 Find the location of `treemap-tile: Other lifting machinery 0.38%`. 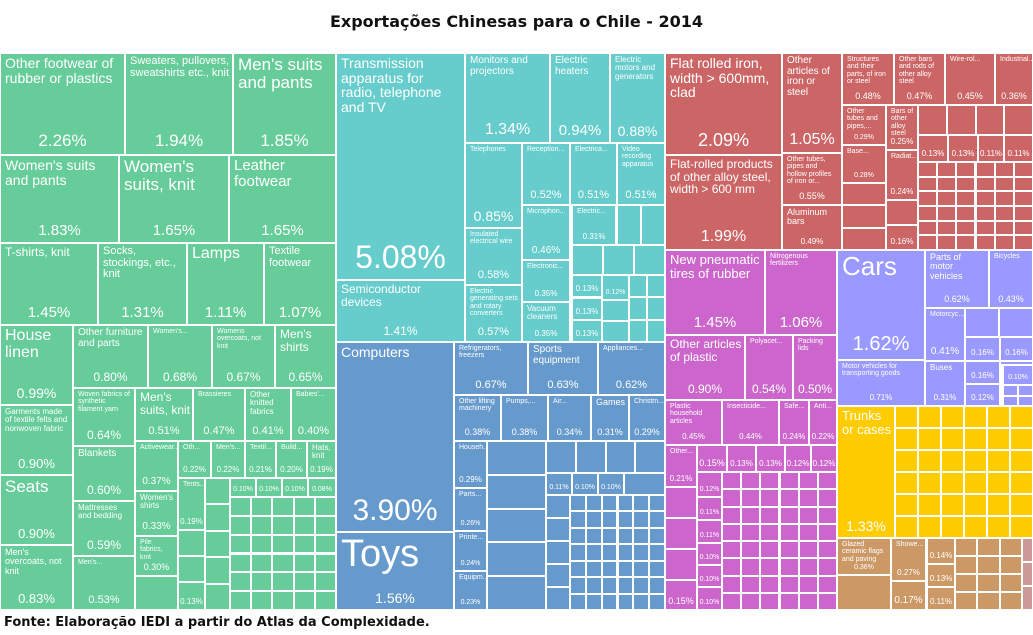

treemap-tile: Other lifting machinery 0.38% is located at coordinates (477, 418).